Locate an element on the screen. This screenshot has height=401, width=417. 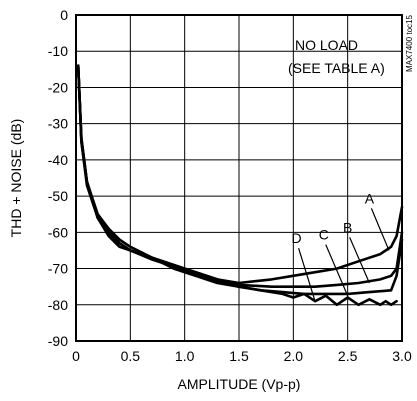
y-tick-label: -70 is located at coordinates (58, 269).